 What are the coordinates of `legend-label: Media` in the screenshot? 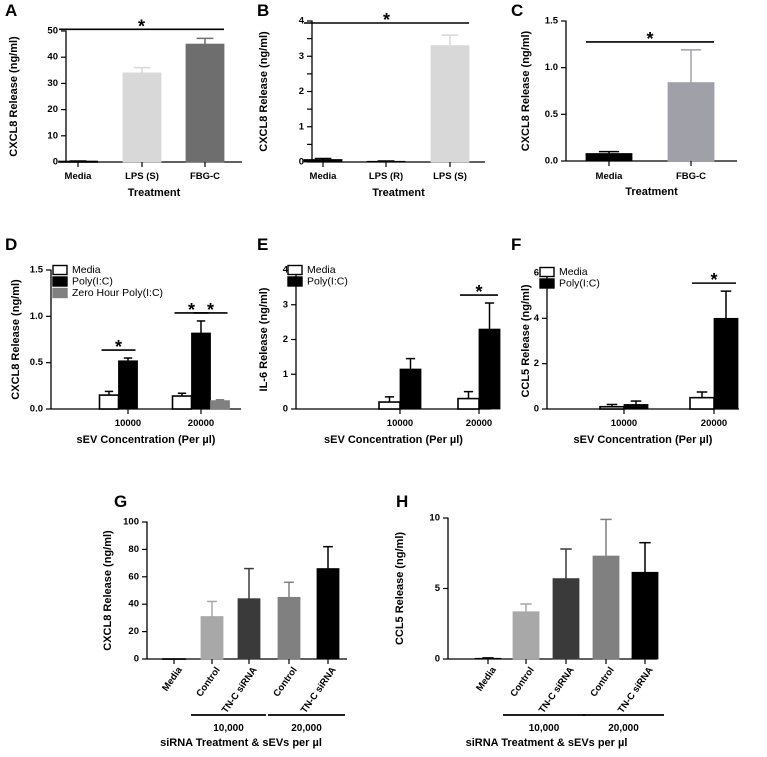 It's located at (573, 272).